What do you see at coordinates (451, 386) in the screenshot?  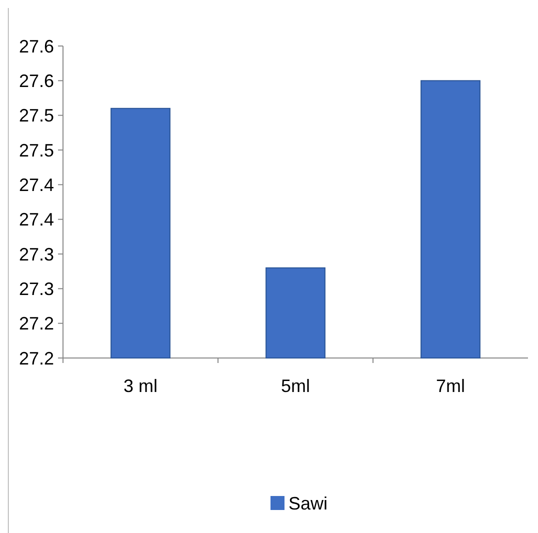 I see `x-tick-label: 7ml` at bounding box center [451, 386].